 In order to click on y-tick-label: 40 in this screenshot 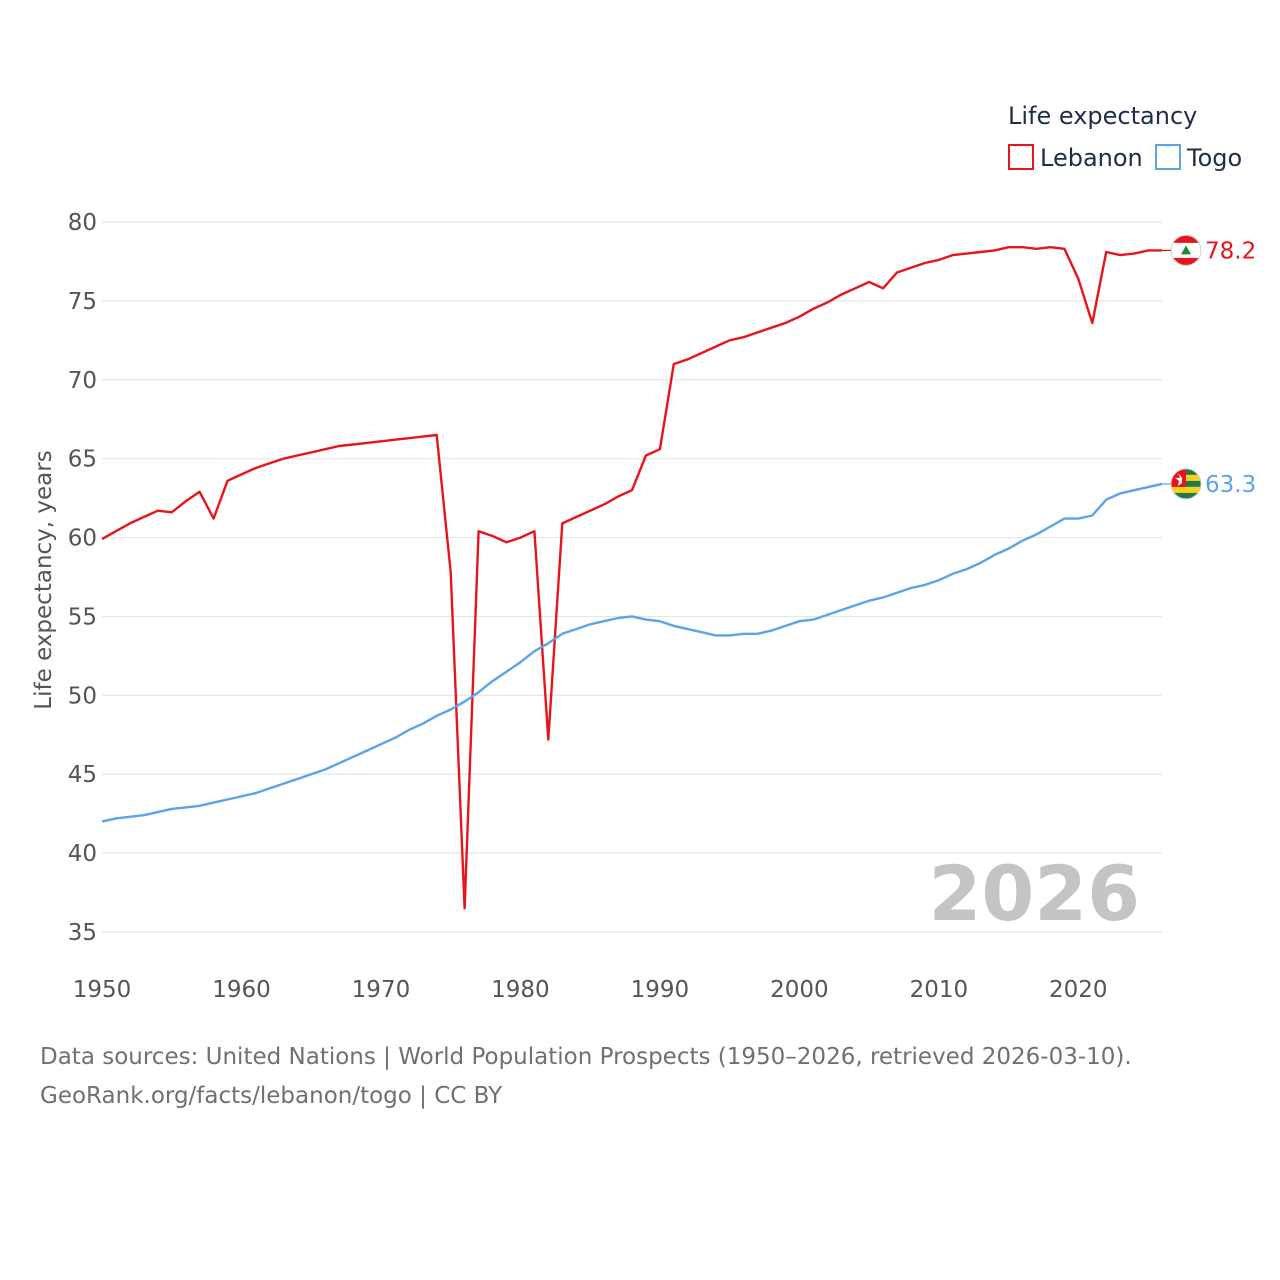, I will do `click(82, 854)`.